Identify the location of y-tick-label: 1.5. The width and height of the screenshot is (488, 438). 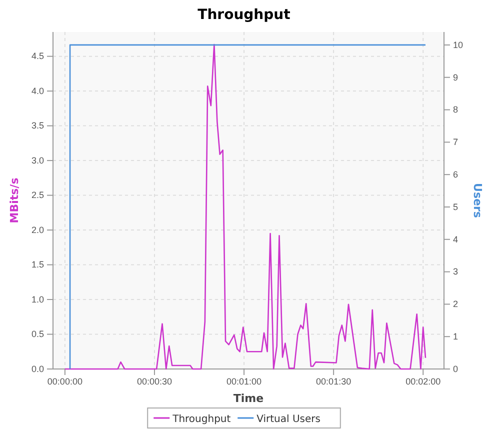
(37, 265).